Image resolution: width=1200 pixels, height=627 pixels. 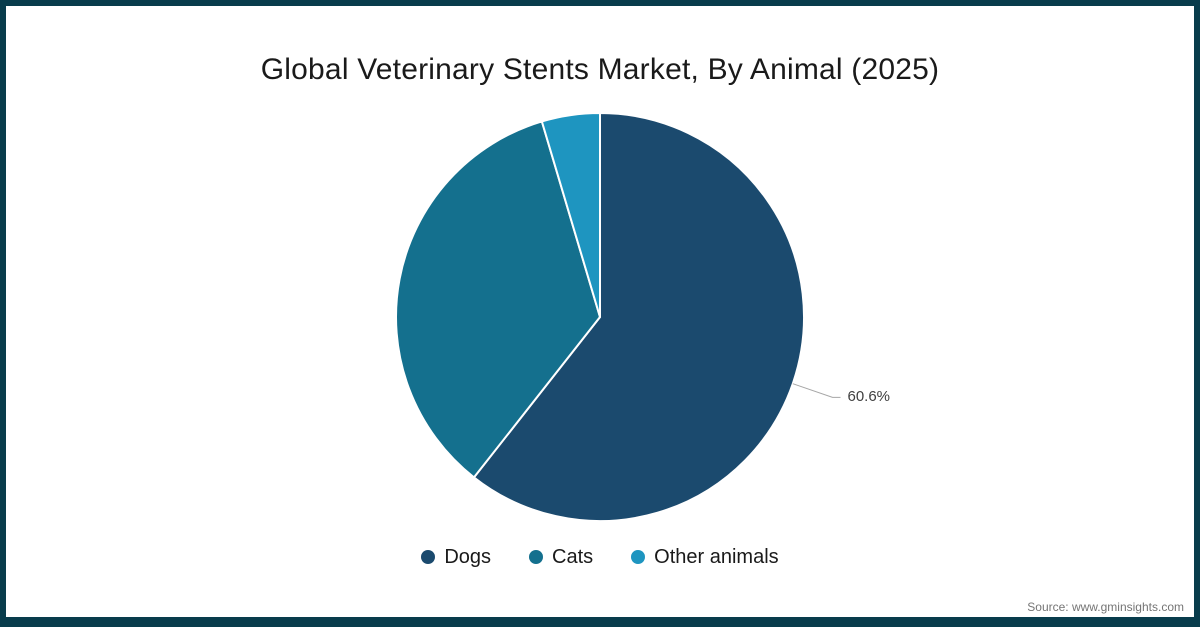 I want to click on slice-percentage-label: 60.6%, so click(x=869, y=397).